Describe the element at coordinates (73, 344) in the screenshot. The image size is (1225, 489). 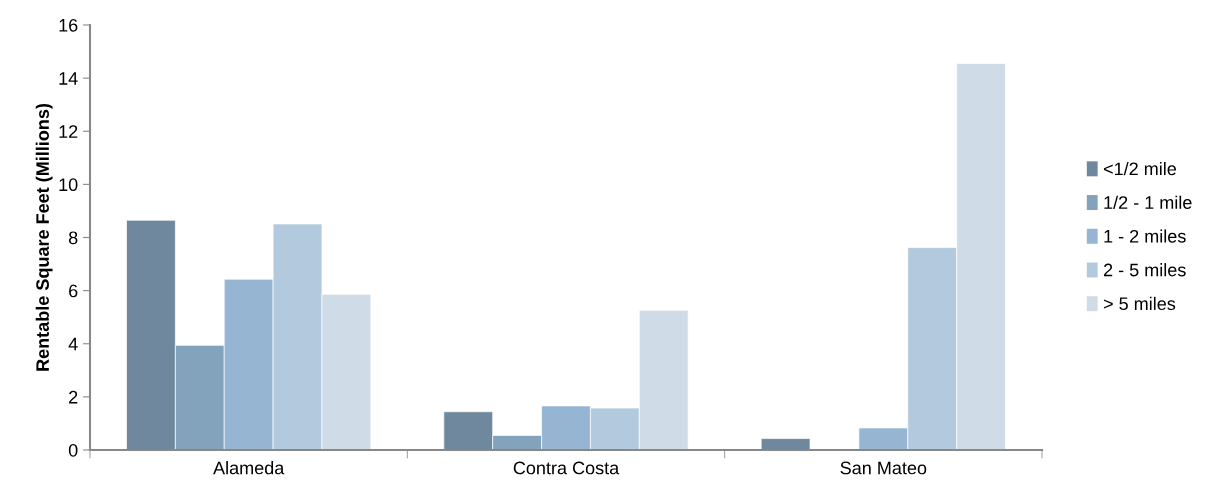
I see `y-tick-label: 4` at that location.